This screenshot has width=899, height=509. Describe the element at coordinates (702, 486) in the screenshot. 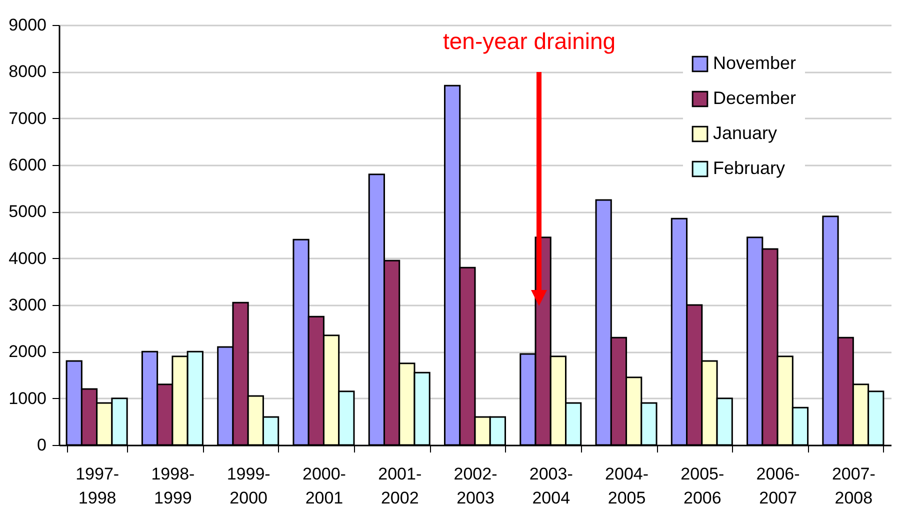

I see `x-tick-label: 2005-2006` at that location.